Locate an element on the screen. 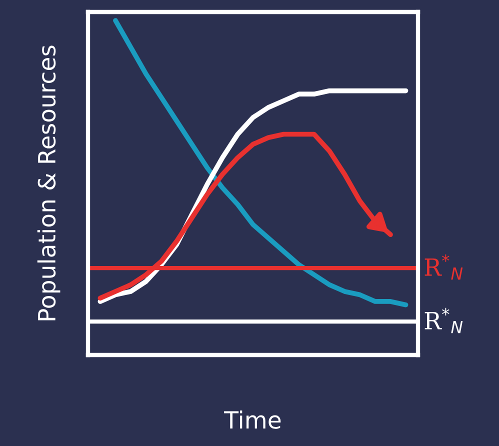 The image size is (499, 446). x-axis-title: Time is located at coordinates (252, 419).